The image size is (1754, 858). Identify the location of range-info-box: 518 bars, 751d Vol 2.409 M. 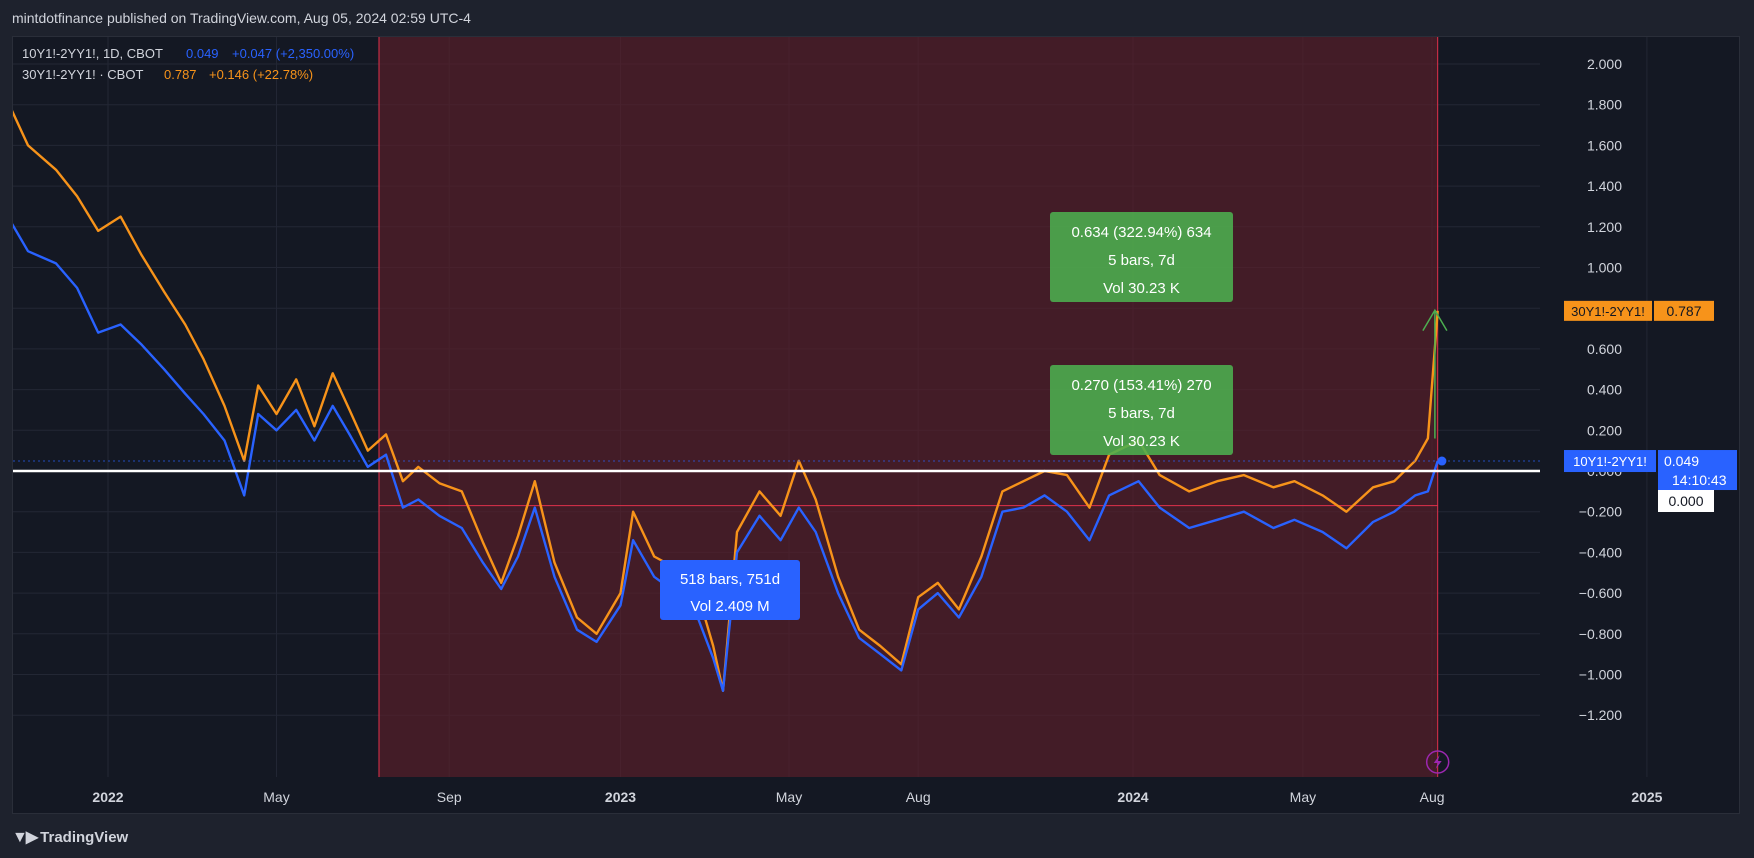
(730, 590).